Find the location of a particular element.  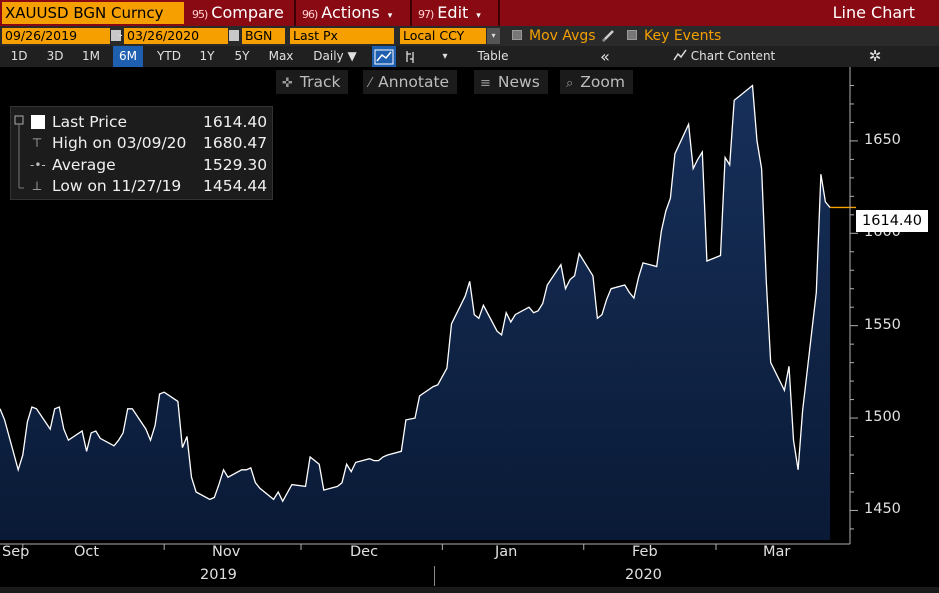

start-date-field: 09/26/2019 is located at coordinates (56, 36).